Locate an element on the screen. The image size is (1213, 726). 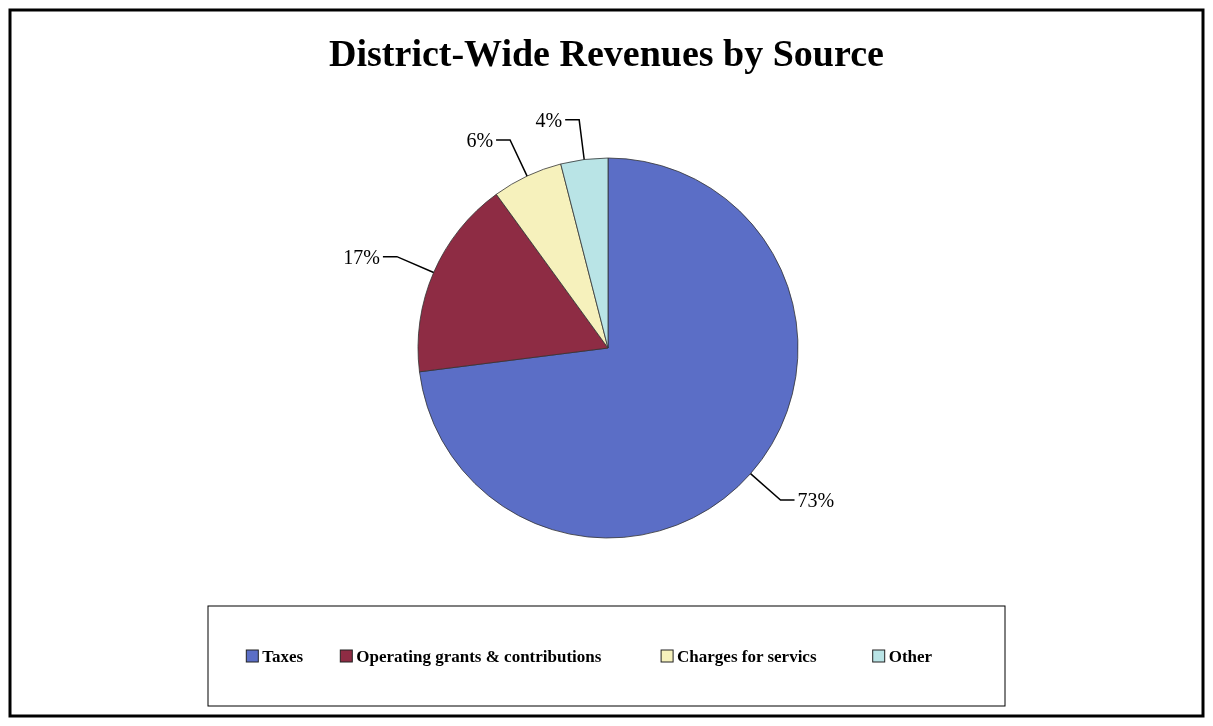
chart-title: District-Wide Revenues by Source is located at coordinates (606, 53).